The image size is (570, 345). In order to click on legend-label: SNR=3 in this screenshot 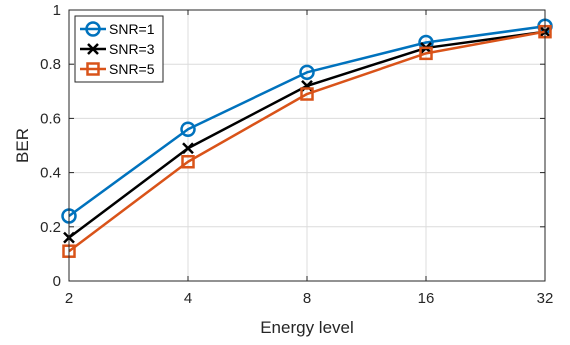, I will do `click(132, 49)`.